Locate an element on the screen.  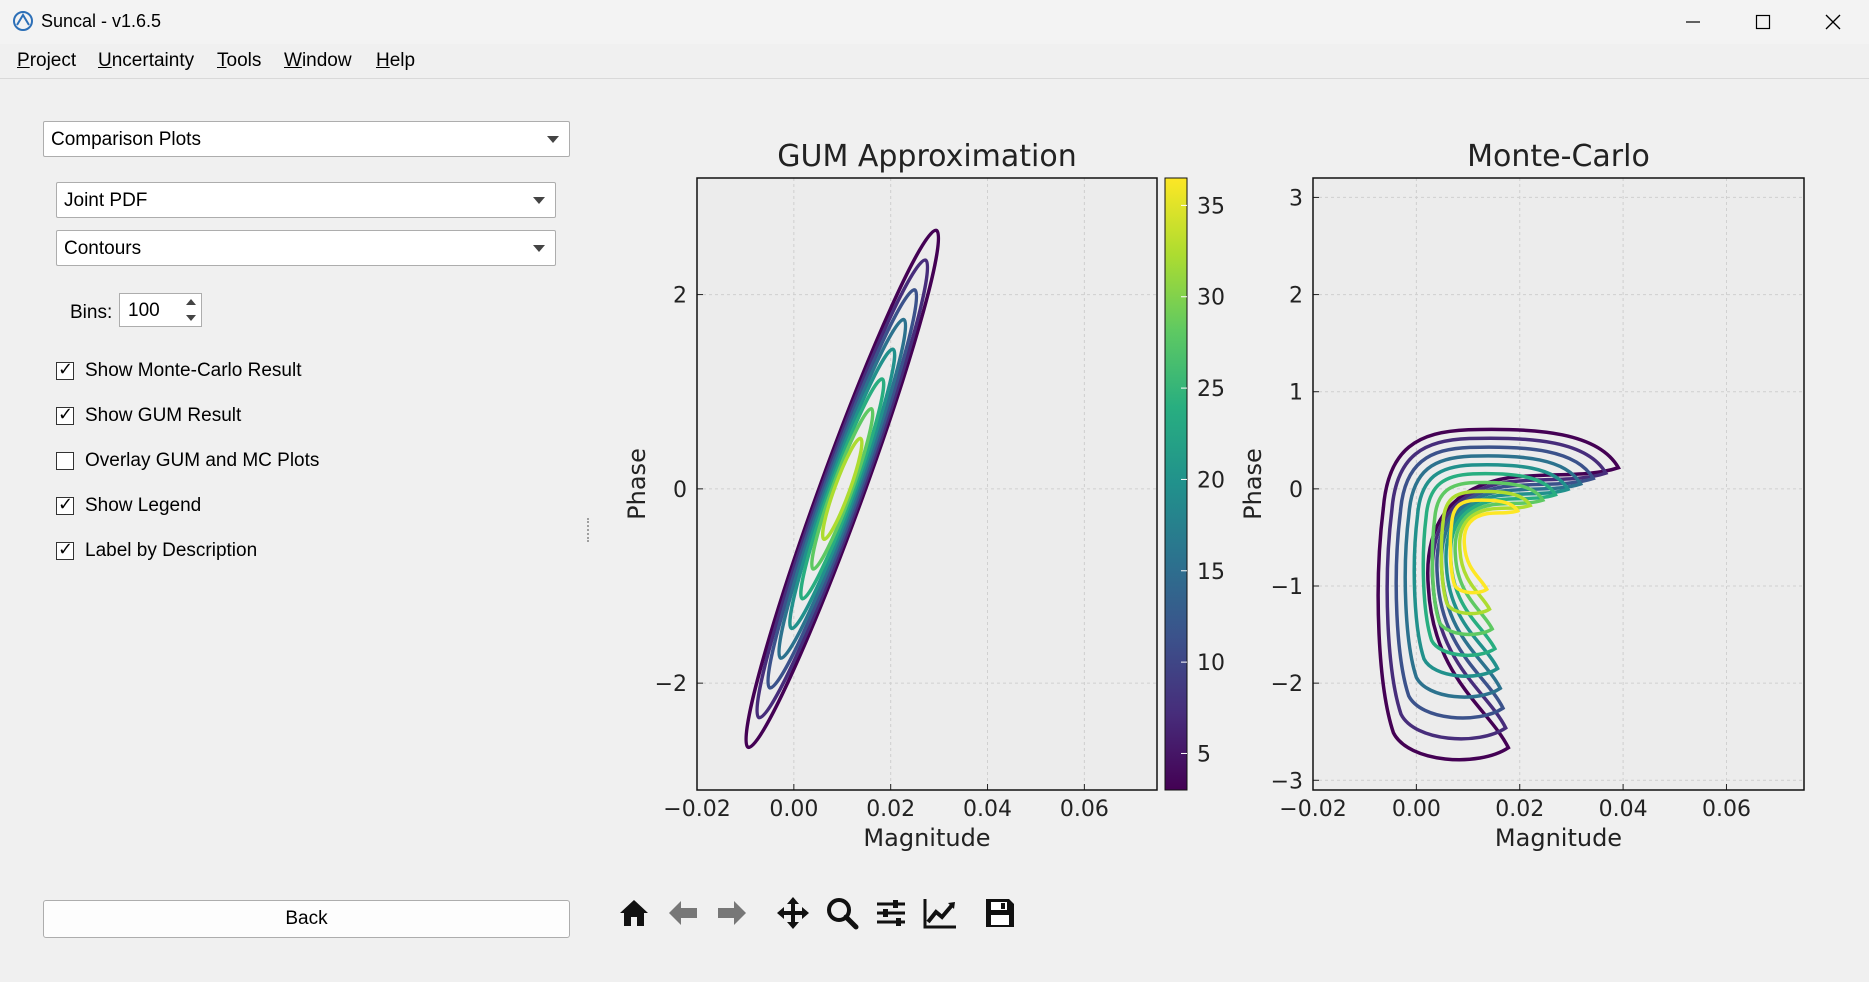
forward-view-button is located at coordinates (732, 913).